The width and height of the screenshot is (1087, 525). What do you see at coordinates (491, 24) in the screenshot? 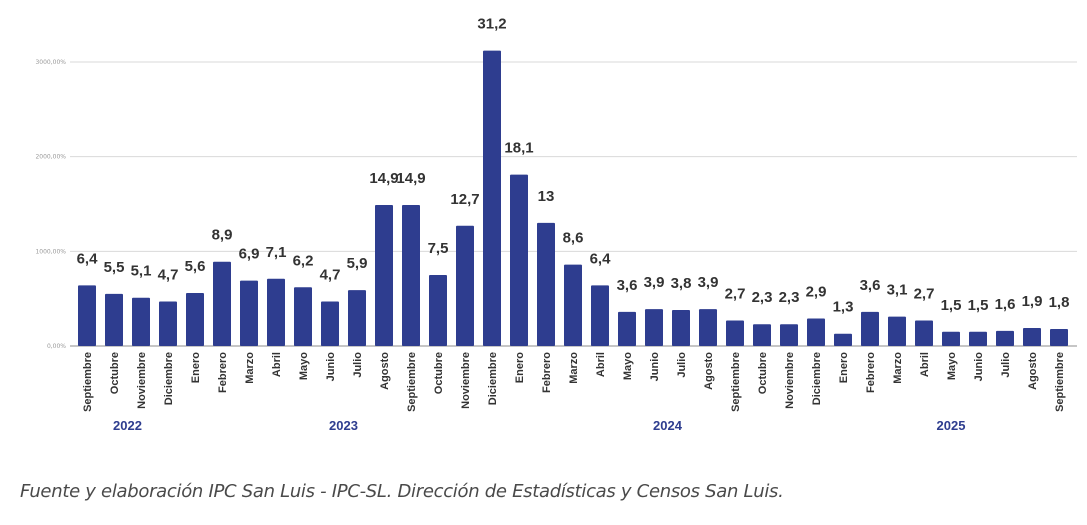
I see `data-label: 31,2` at bounding box center [491, 24].